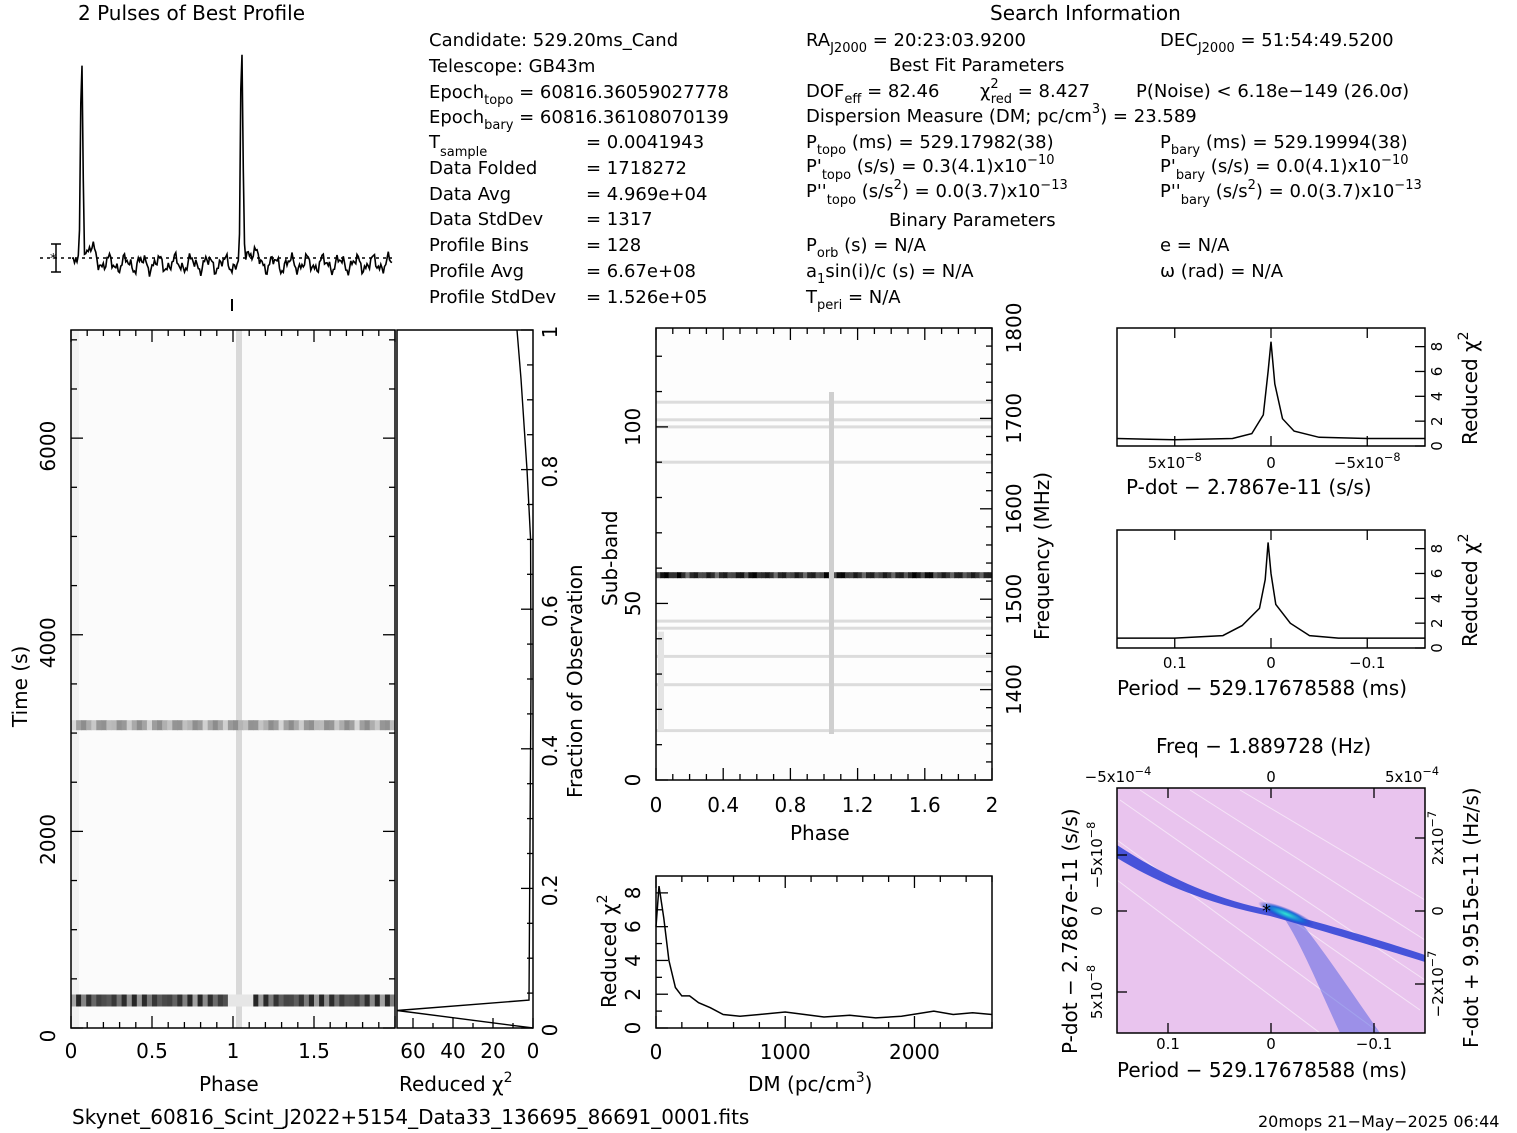 Image resolution: width=1517 pixels, height=1133 pixels. Describe the element at coordinates (1222, 271) in the screenshot. I see `omega: ω (rad) = N/A` at that location.